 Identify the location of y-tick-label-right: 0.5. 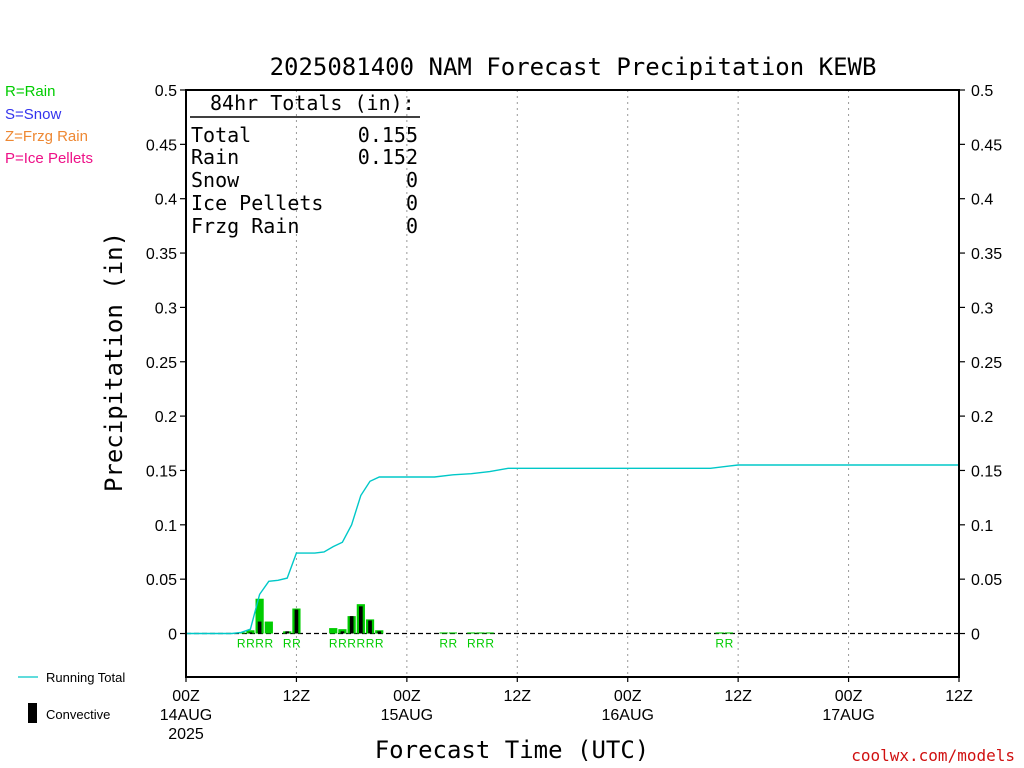
(982, 91).